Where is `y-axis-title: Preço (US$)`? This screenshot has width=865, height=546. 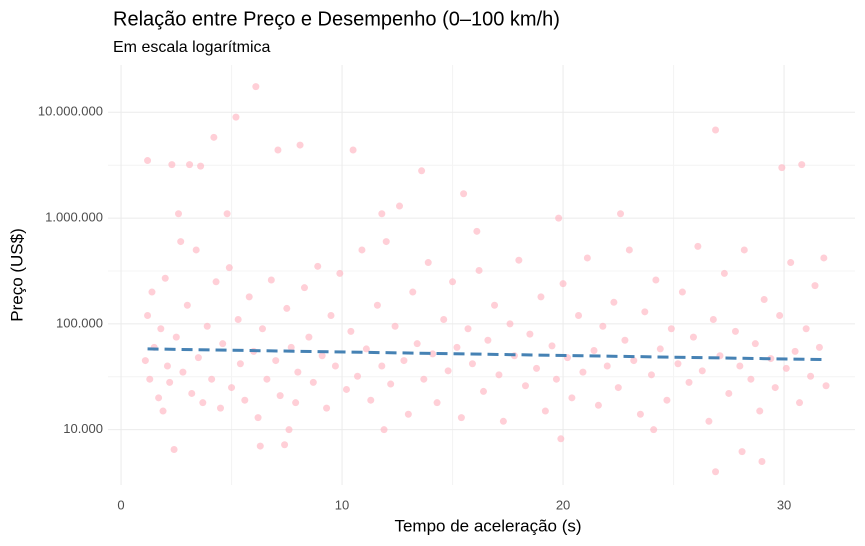 y-axis-title: Preço (US$) is located at coordinates (16, 275).